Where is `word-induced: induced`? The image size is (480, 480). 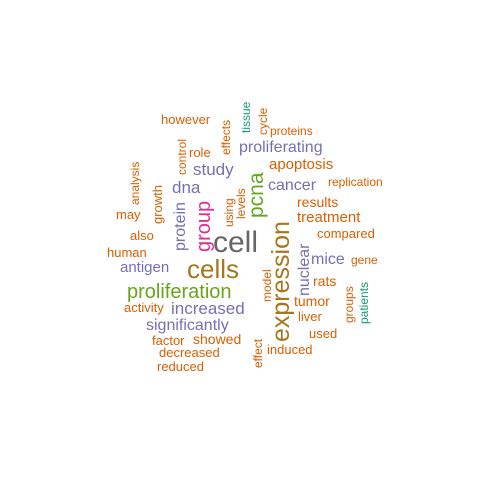
word-induced: induced is located at coordinates (290, 349).